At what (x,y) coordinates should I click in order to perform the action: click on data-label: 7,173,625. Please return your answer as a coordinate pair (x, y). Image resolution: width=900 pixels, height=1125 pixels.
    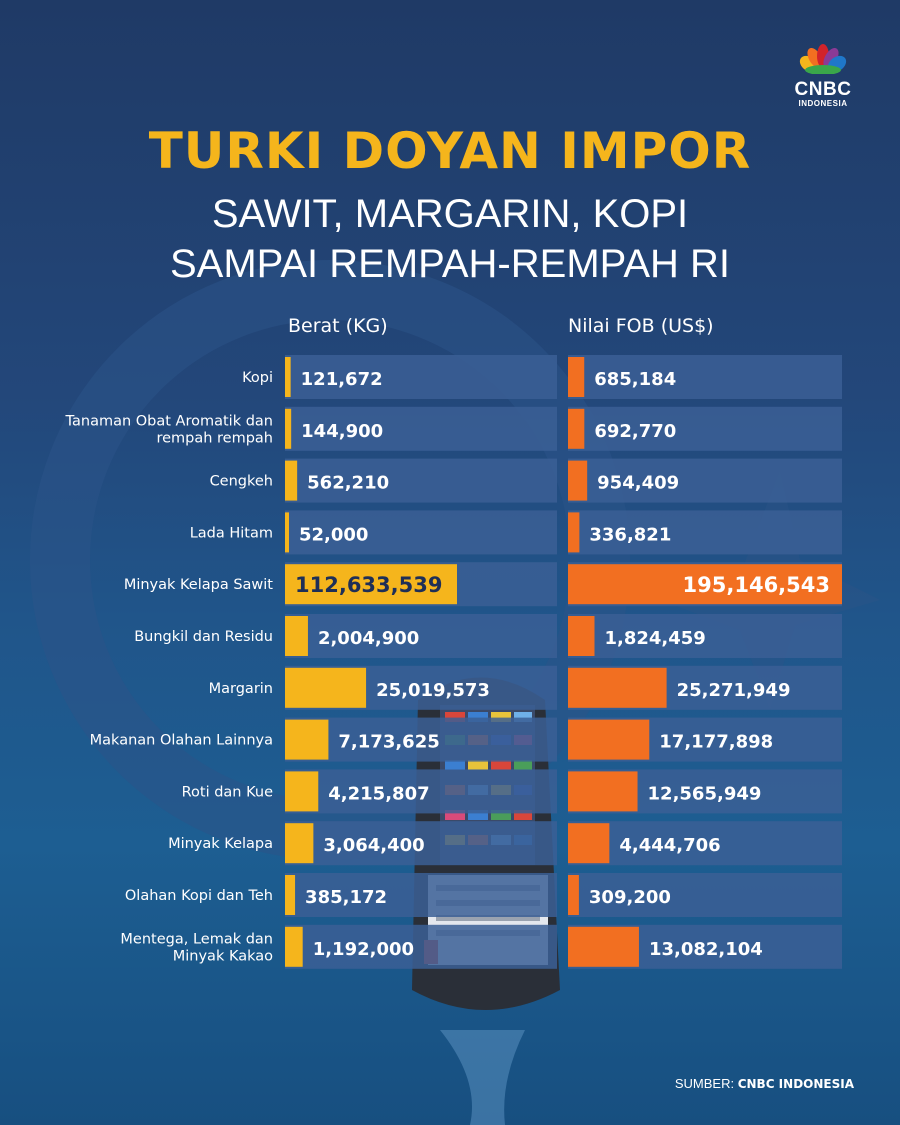
    Looking at the image, I should click on (388, 742).